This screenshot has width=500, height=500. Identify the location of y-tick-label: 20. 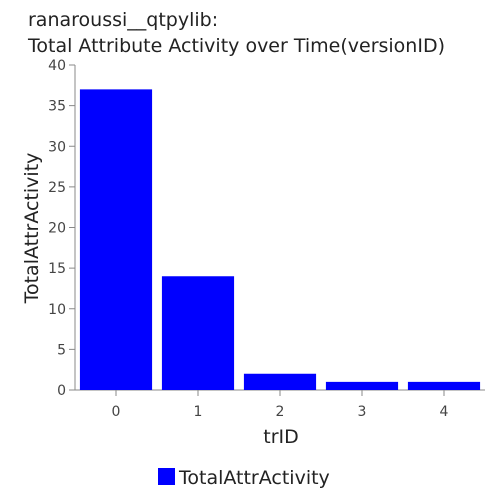
(57, 229).